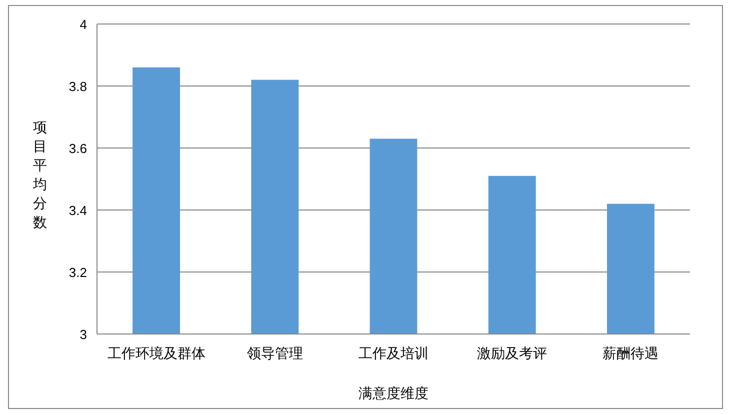 The image size is (731, 415). Describe the element at coordinates (393, 353) in the screenshot. I see `x-tick-label: 工作及培训` at that location.